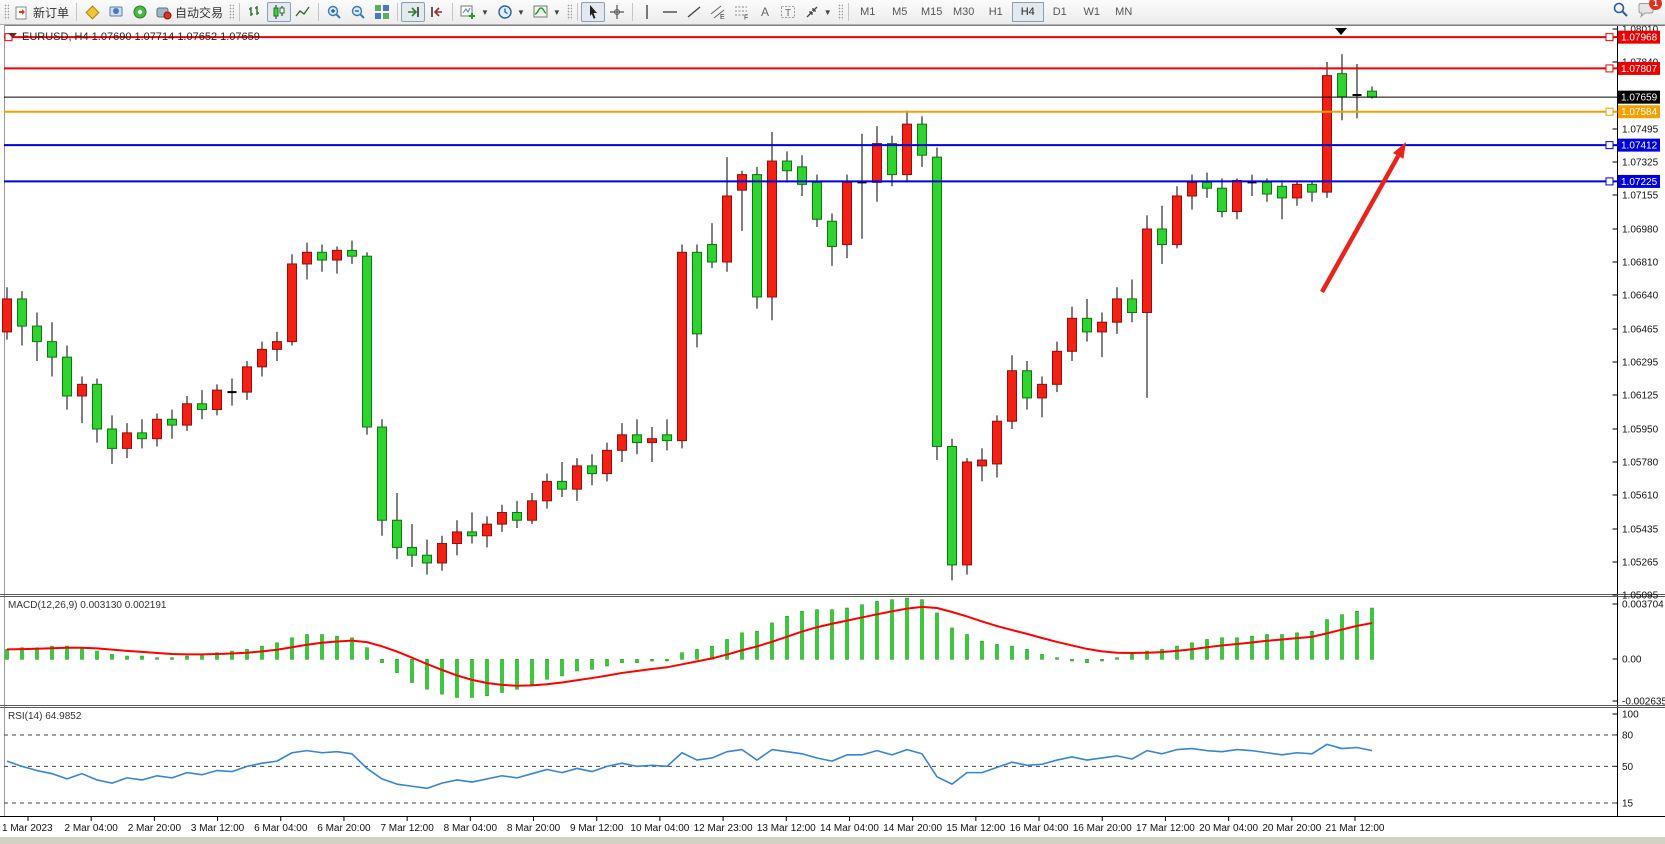  I want to click on zoom-out-button, so click(358, 12).